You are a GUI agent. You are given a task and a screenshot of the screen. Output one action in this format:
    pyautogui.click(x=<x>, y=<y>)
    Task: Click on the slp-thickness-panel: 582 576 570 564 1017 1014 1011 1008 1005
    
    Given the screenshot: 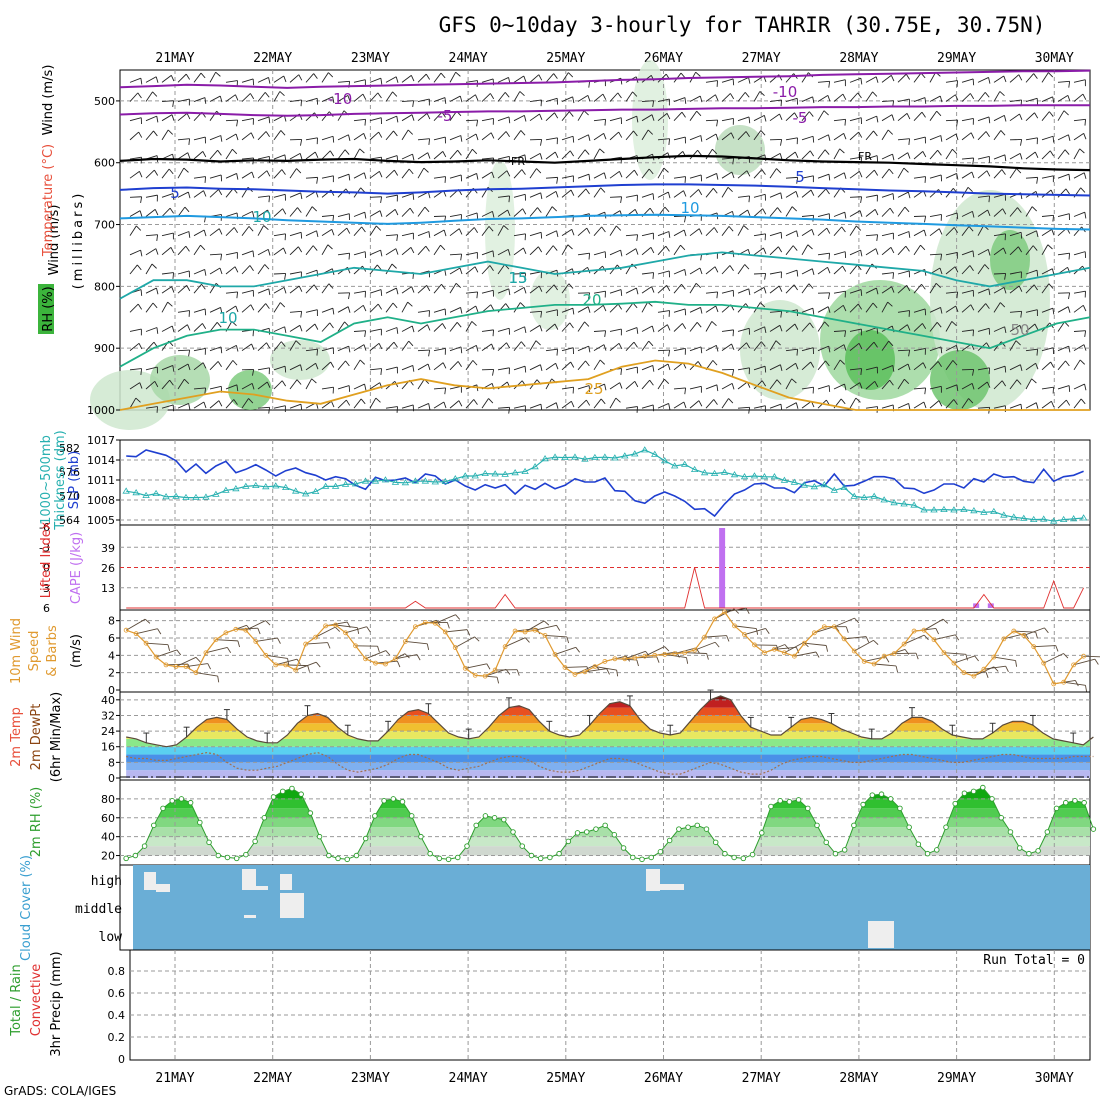 What is the action you would take?
    pyautogui.click(x=575, y=480)
    